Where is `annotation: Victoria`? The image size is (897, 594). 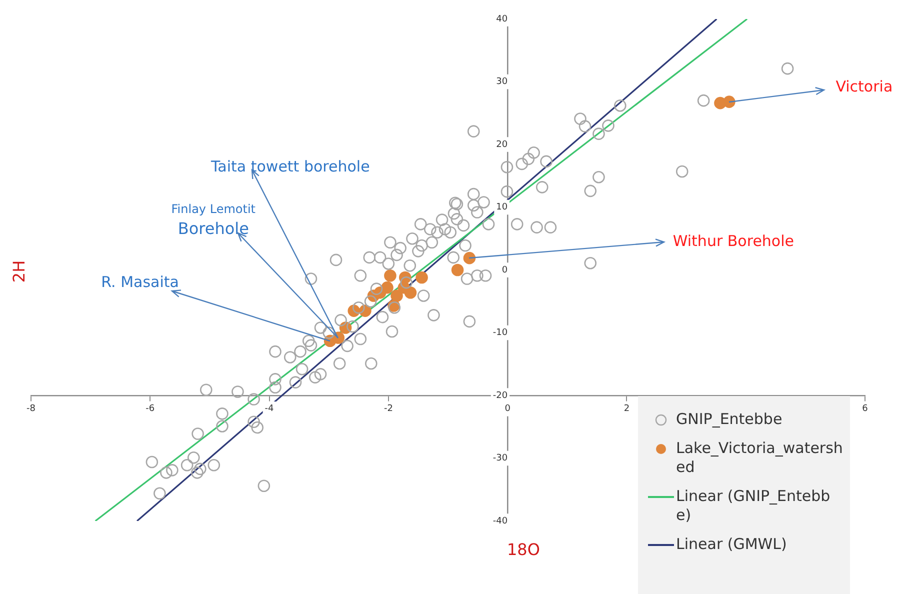 annotation: Victoria is located at coordinates (864, 87).